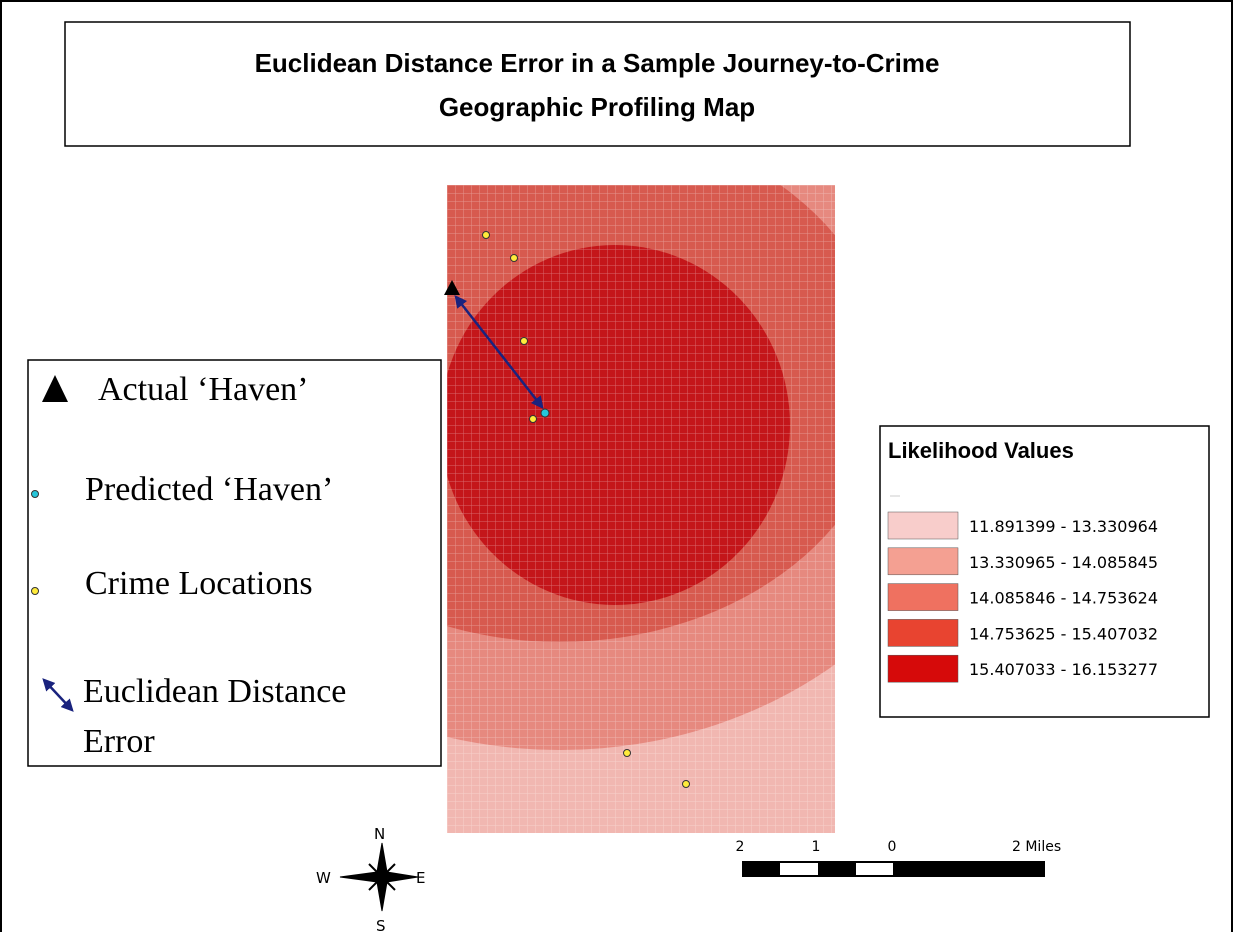 The height and width of the screenshot is (932, 1236). I want to click on distance-arrow, so click(499, 352).